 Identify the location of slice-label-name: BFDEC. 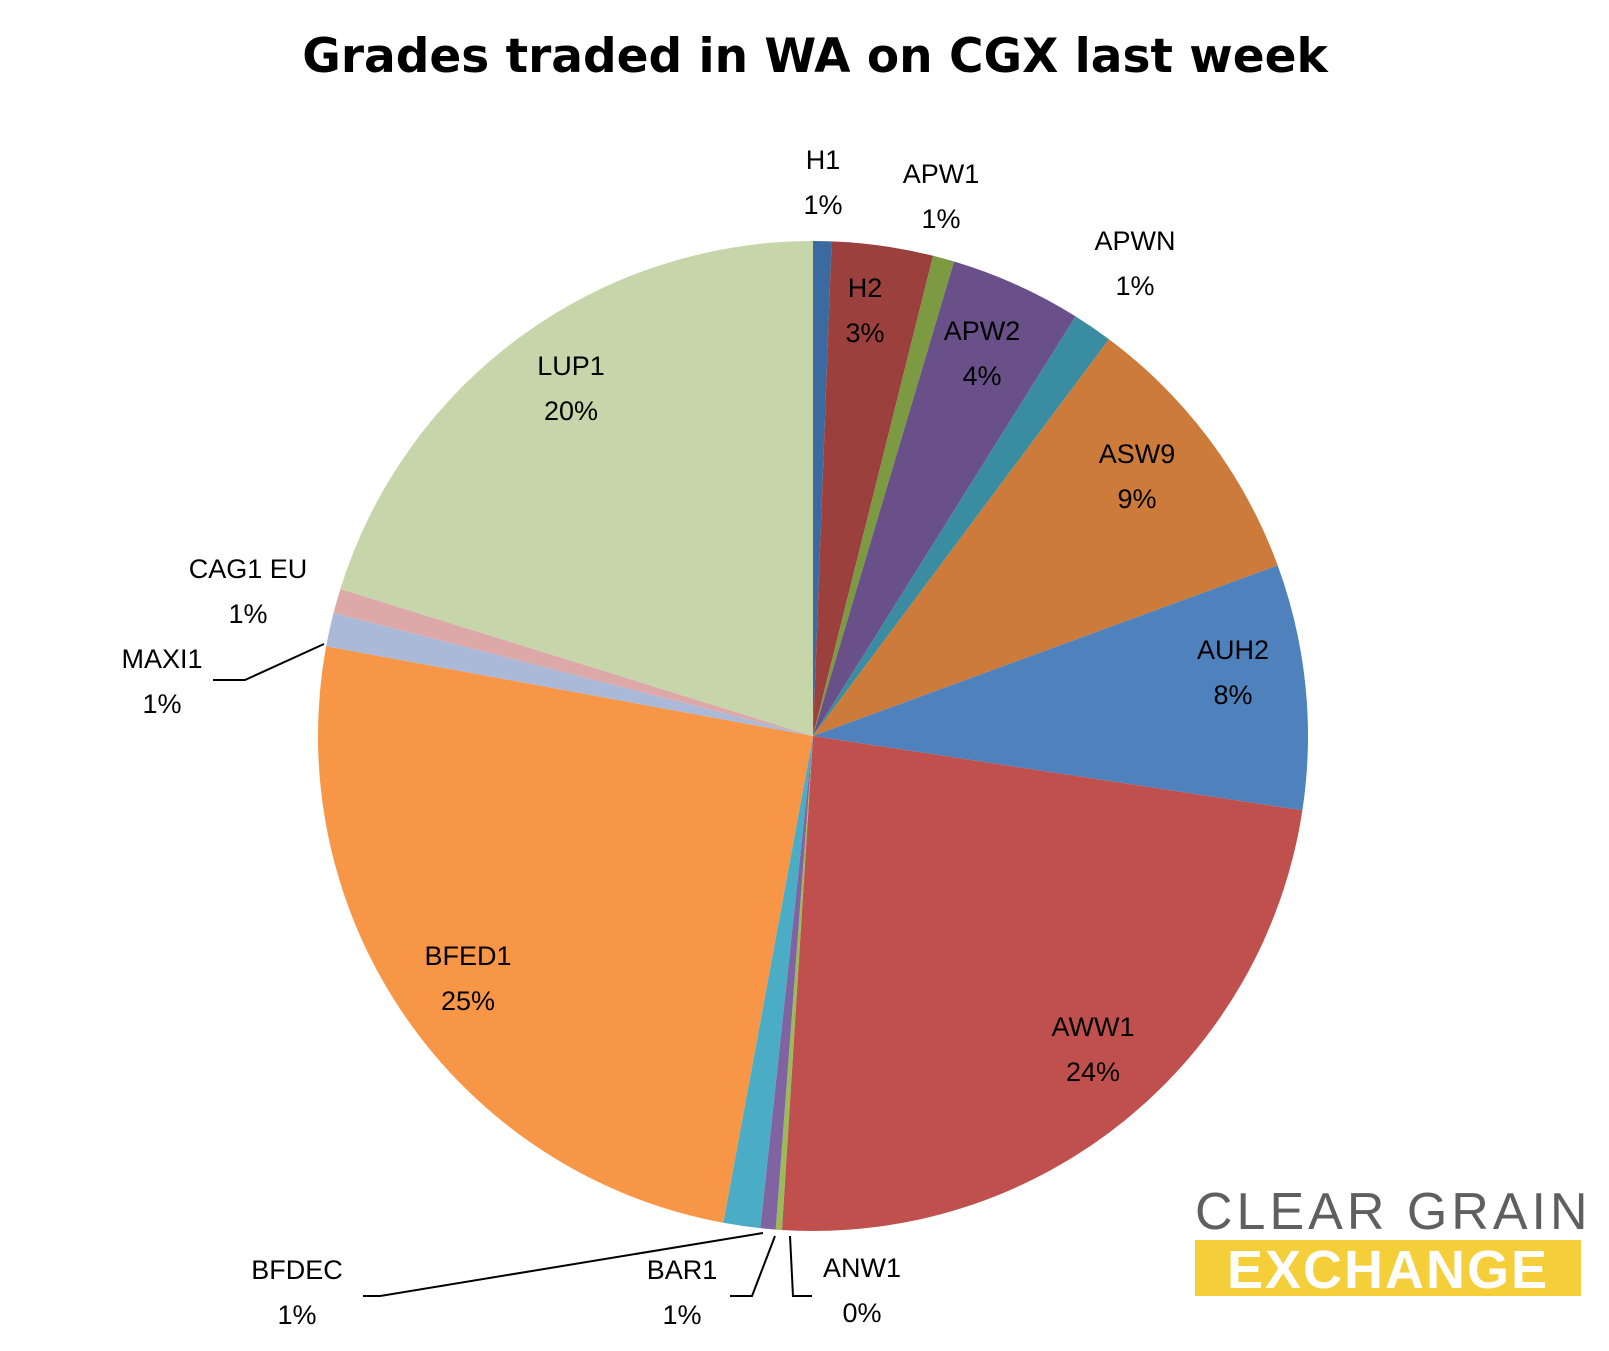
(297, 1270).